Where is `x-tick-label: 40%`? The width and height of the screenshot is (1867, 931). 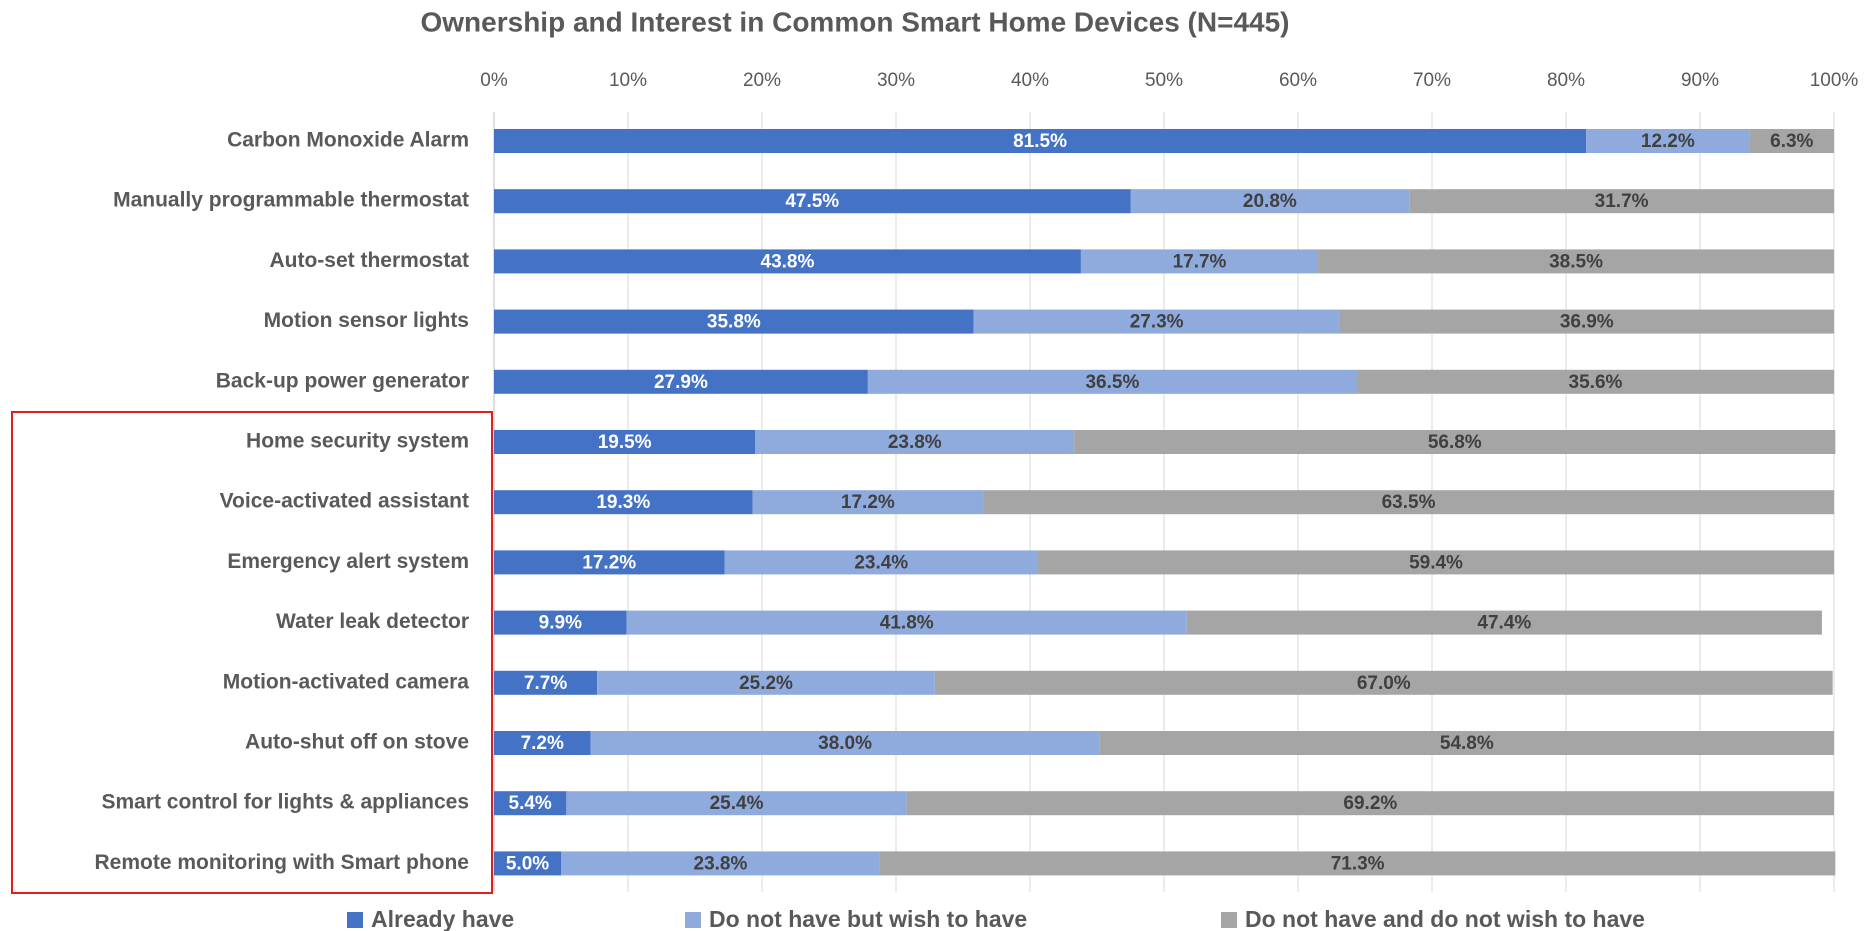
x-tick-label: 40% is located at coordinates (1030, 80).